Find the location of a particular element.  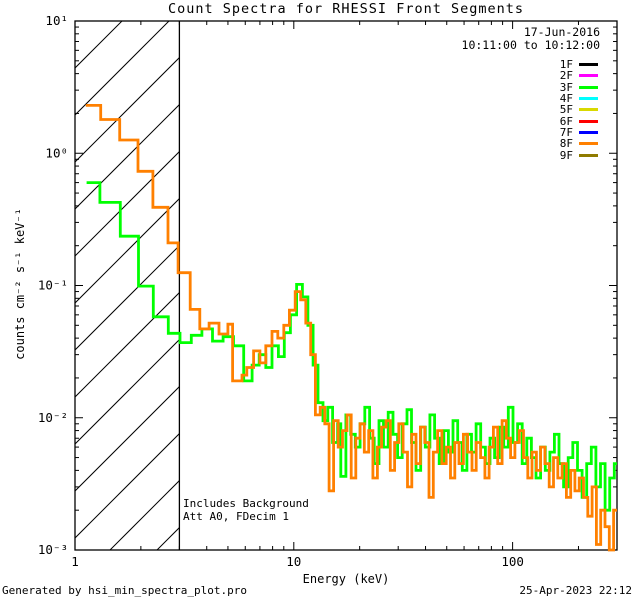

hatch-region is located at coordinates (127, 285).